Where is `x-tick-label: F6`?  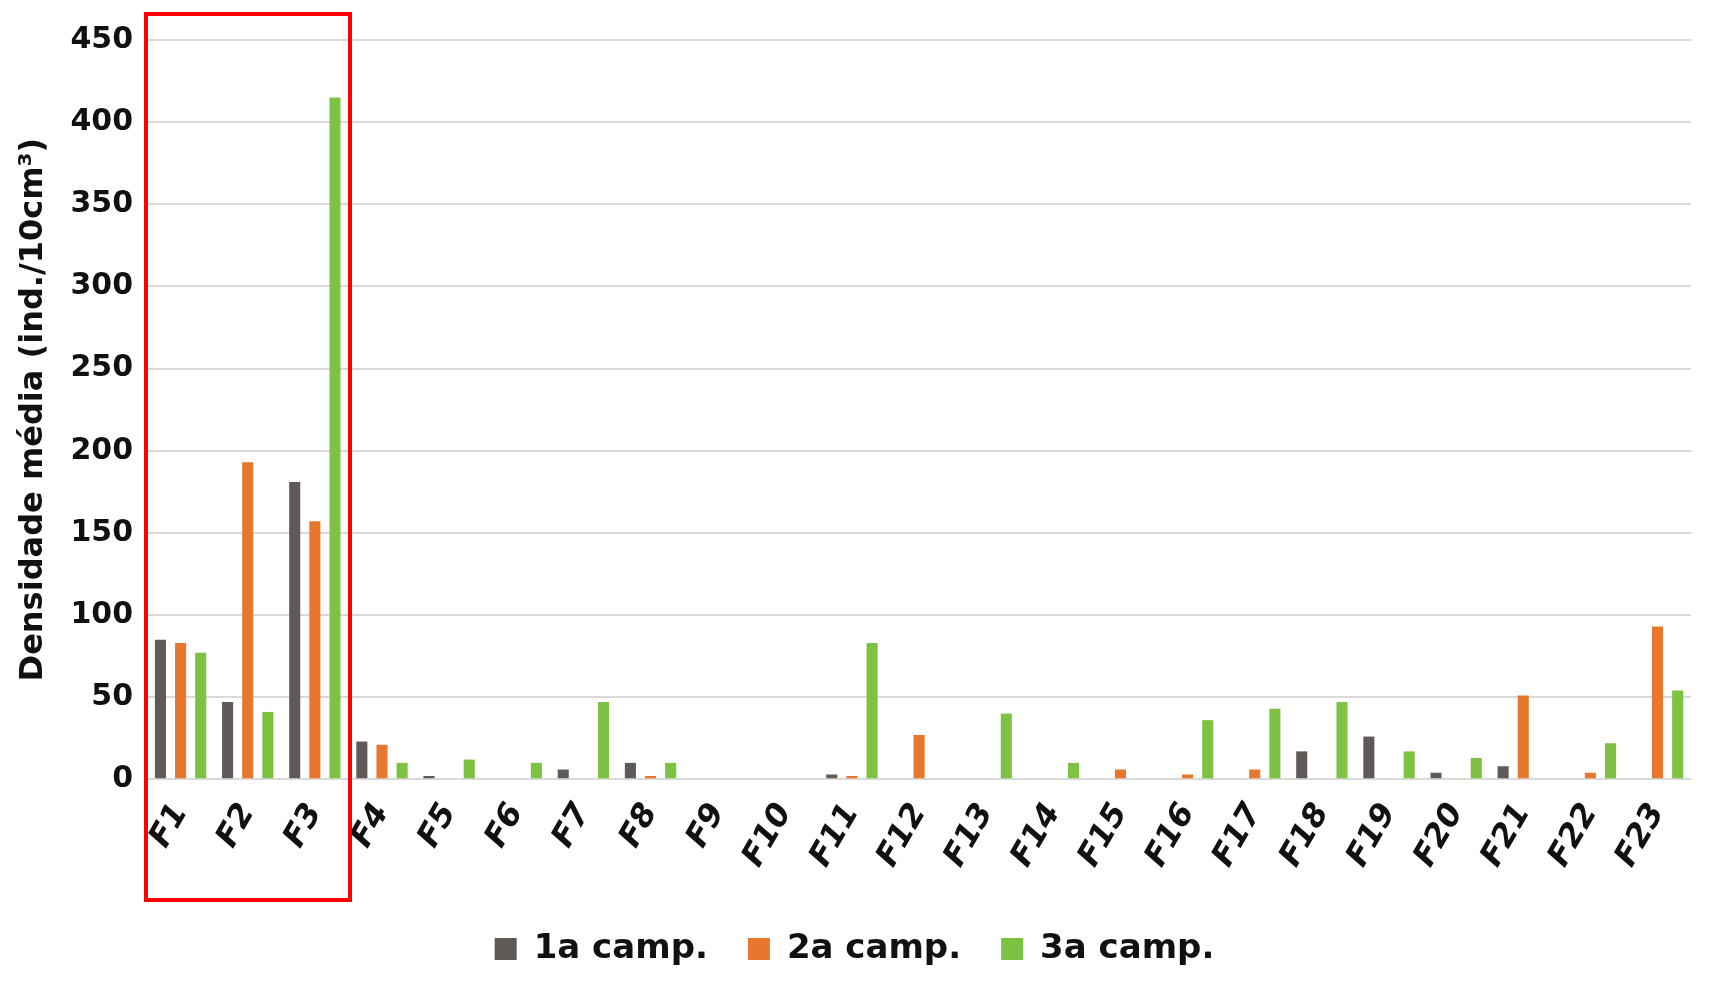 x-tick-label: F6 is located at coordinates (503, 825).